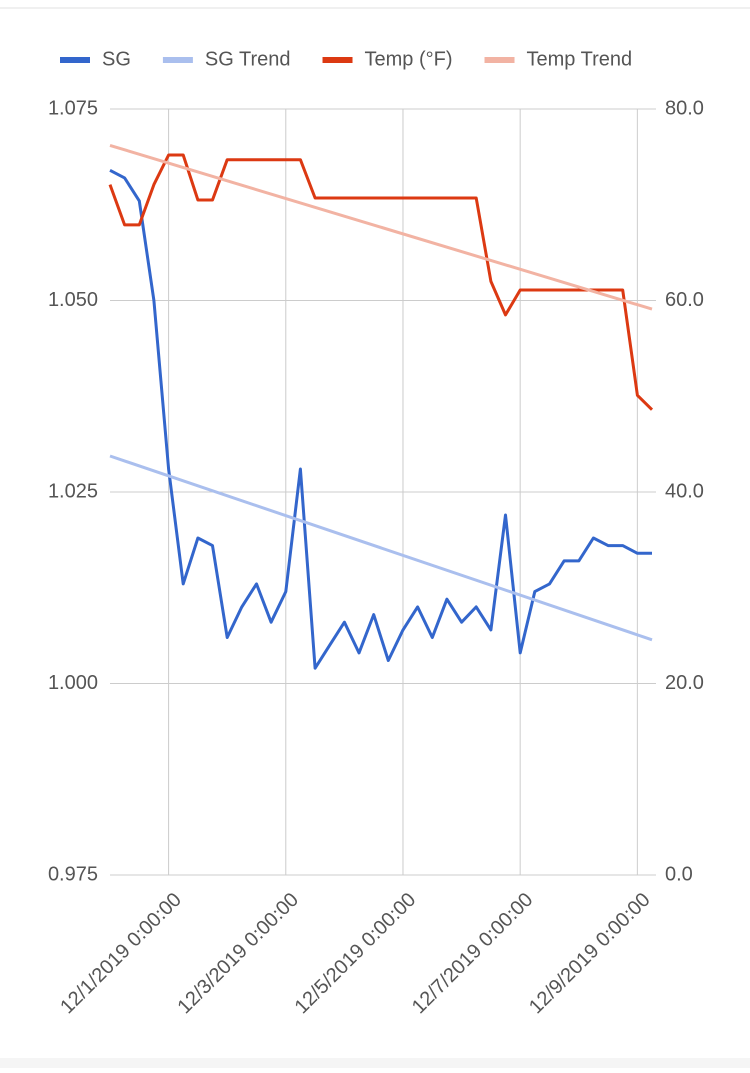  Describe the element at coordinates (684, 491) in the screenshot. I see `y2-tick-label: 40.0` at that location.